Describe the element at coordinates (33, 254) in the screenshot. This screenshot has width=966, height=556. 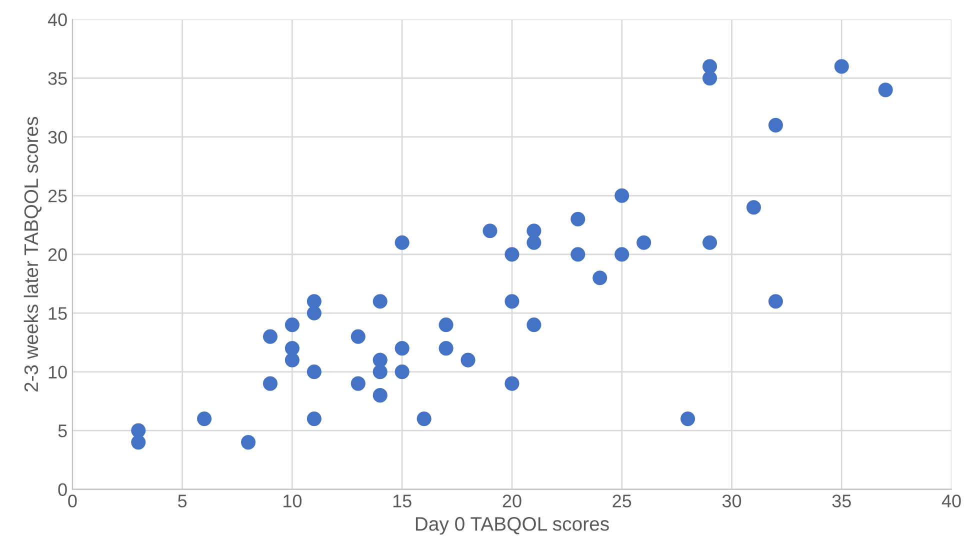
I see `y-axis-title: 2-3 weeks later TABQOL scores` at that location.